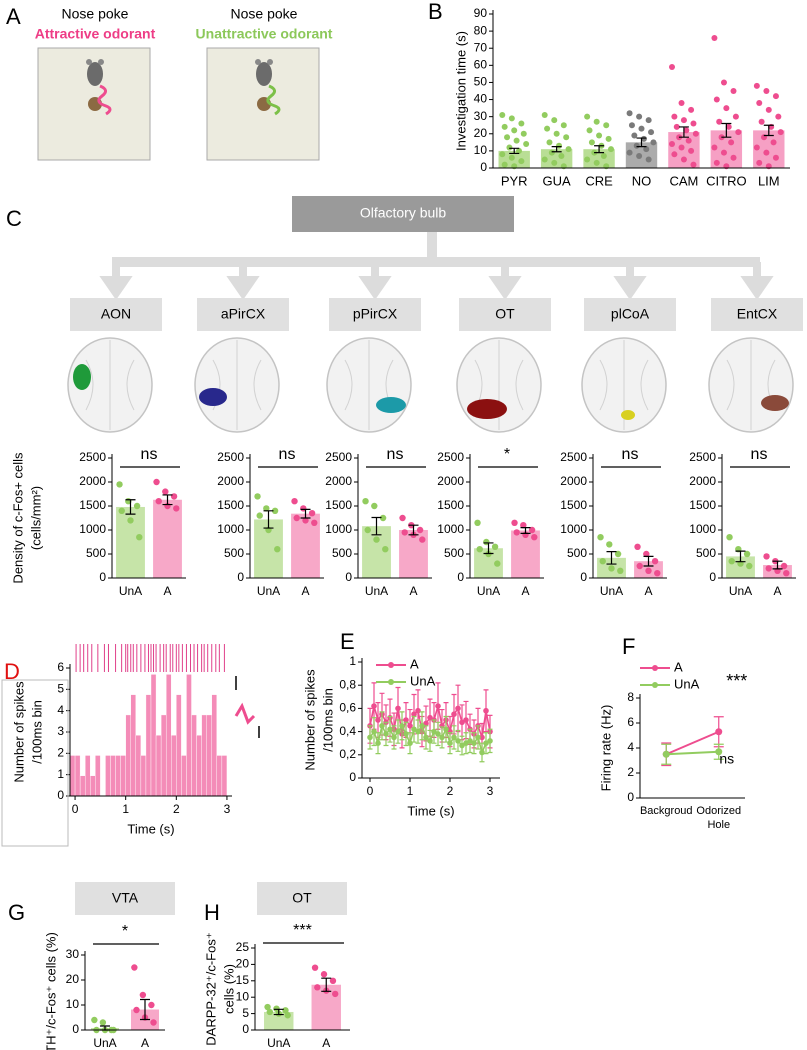 The height and width of the screenshot is (1050, 807). Describe the element at coordinates (245, 713) in the screenshot. I see `waveform` at that location.